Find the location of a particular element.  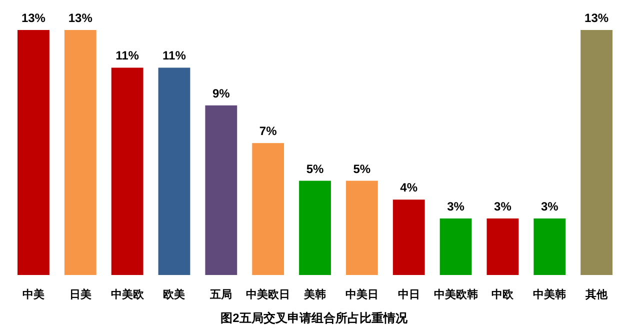

data-label: 7% is located at coordinates (268, 131).